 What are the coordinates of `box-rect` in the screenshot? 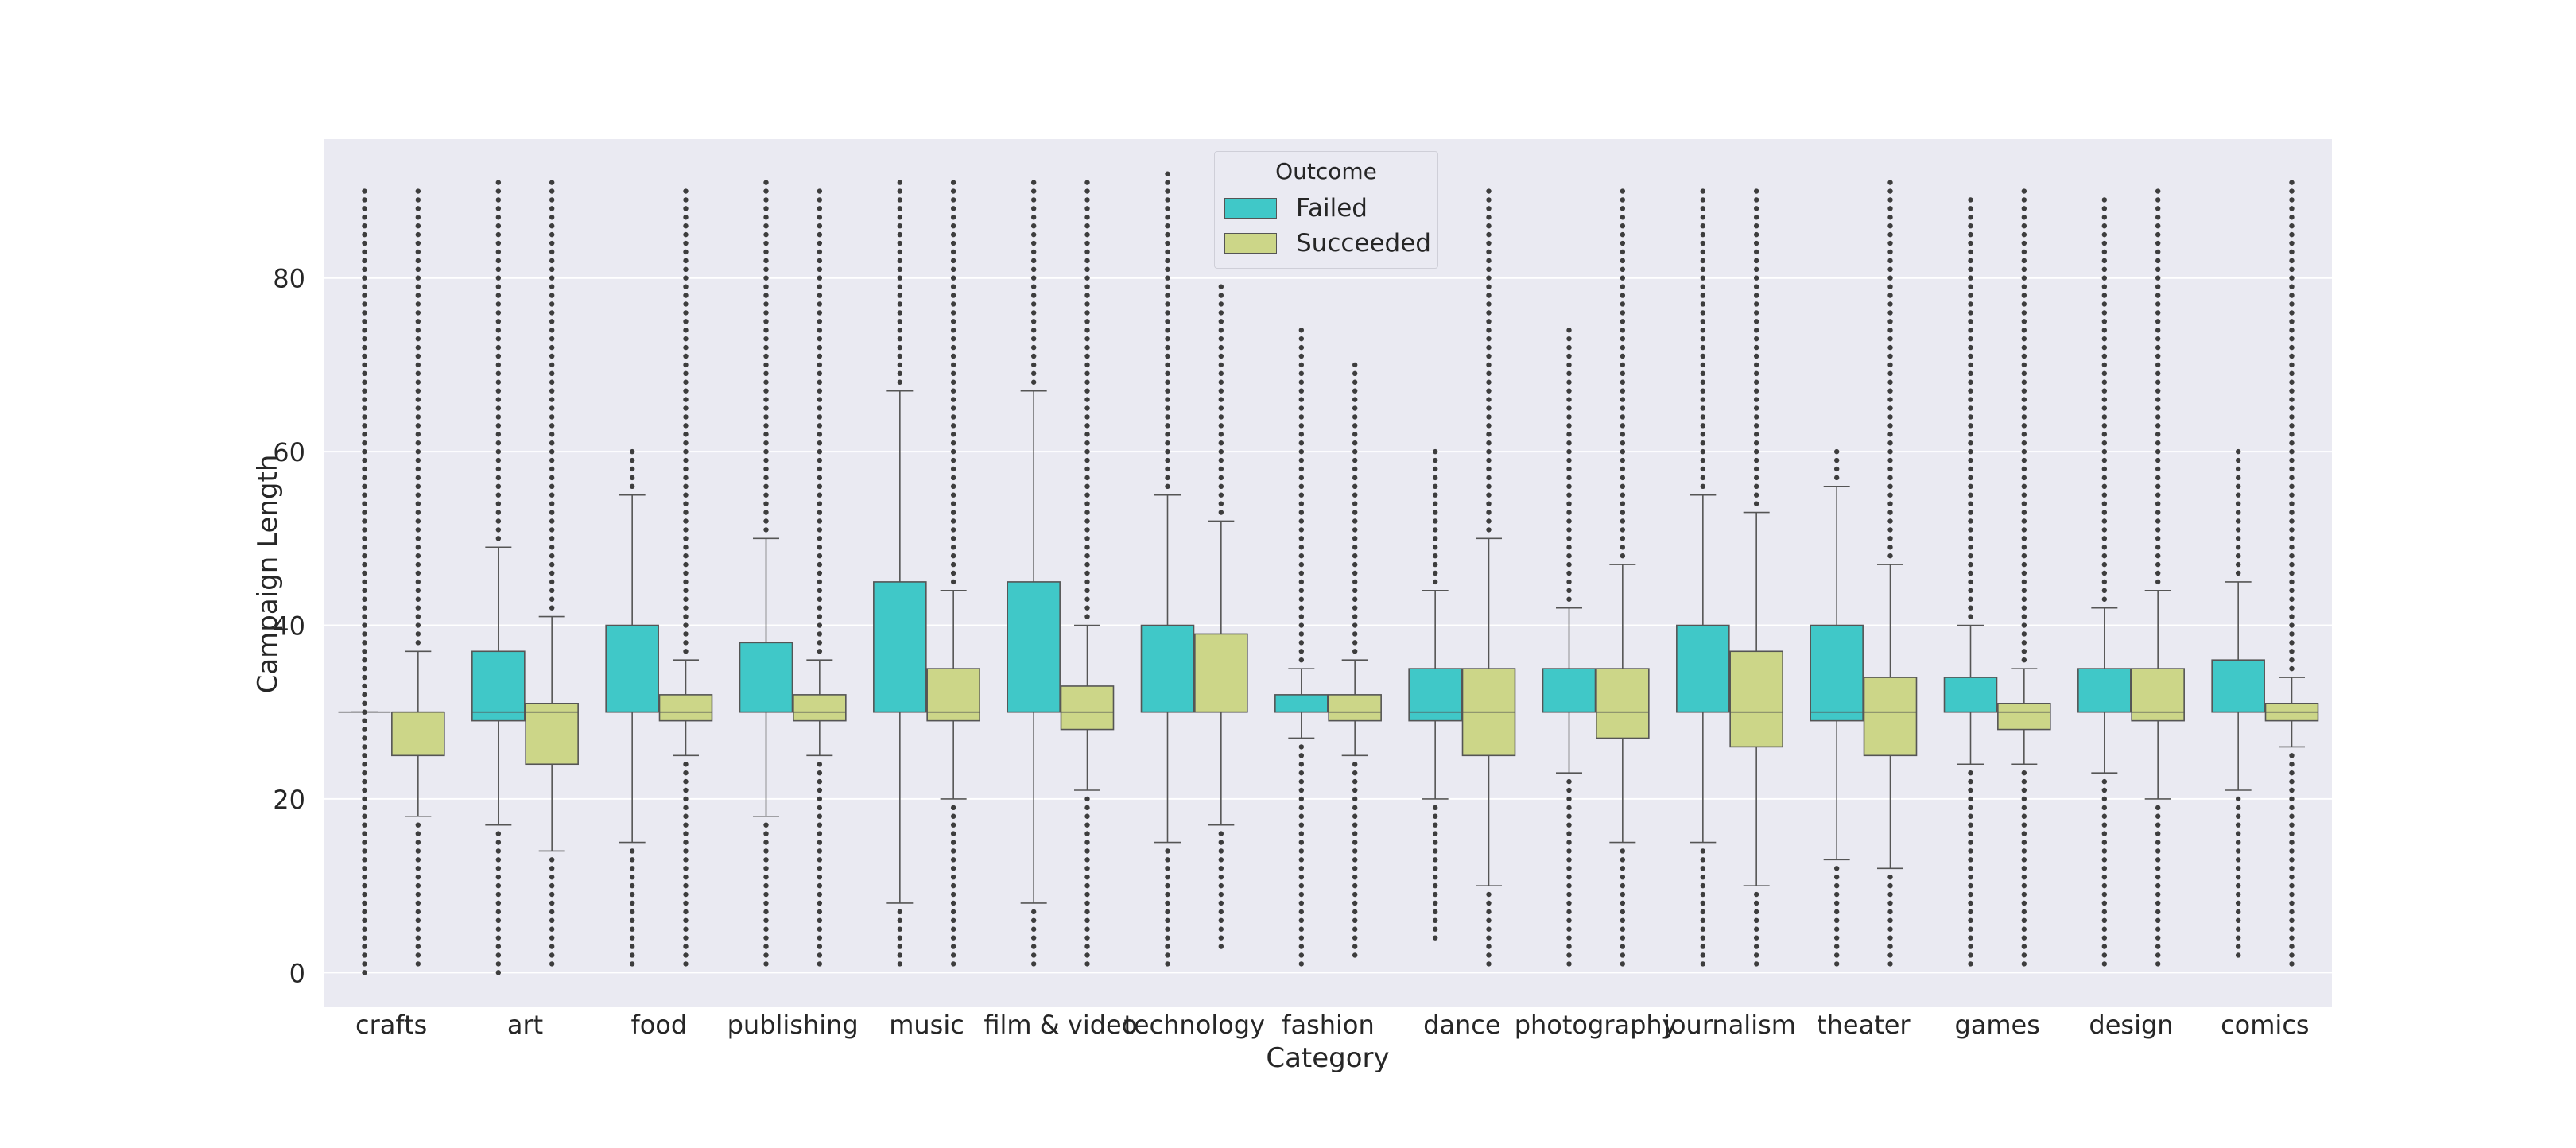 It's located at (2238, 686).